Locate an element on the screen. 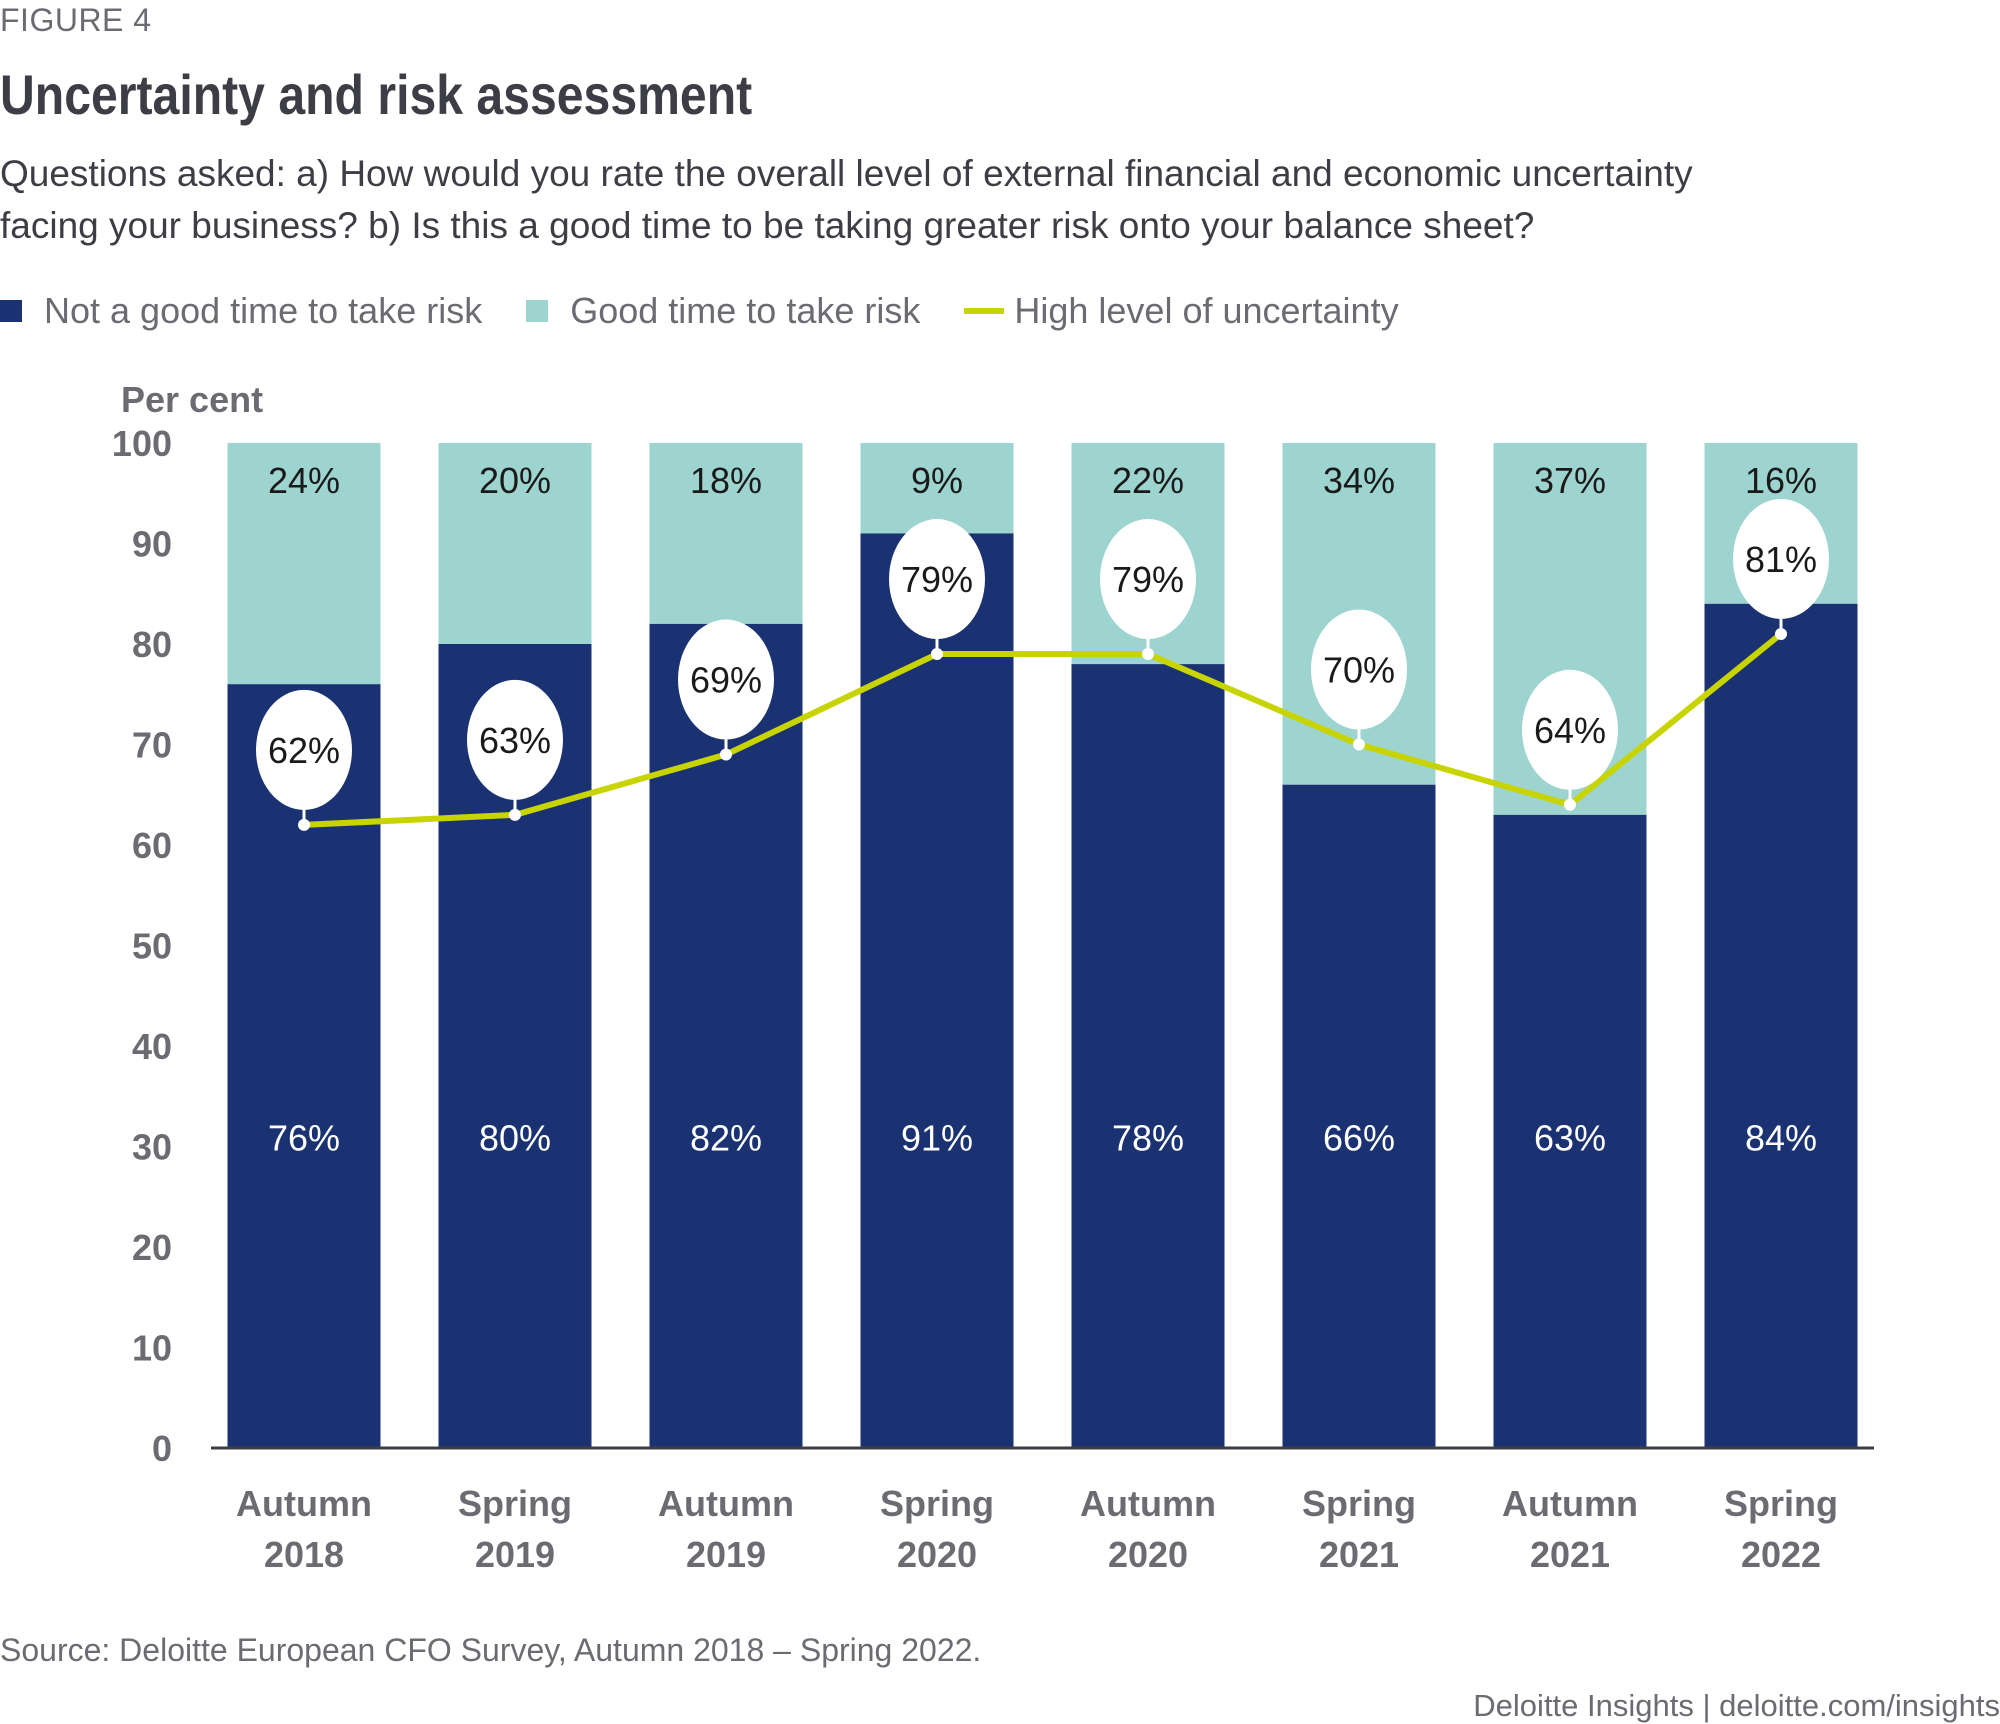  legend-item-not-good-time: Not a good time to take risk is located at coordinates (241, 311).